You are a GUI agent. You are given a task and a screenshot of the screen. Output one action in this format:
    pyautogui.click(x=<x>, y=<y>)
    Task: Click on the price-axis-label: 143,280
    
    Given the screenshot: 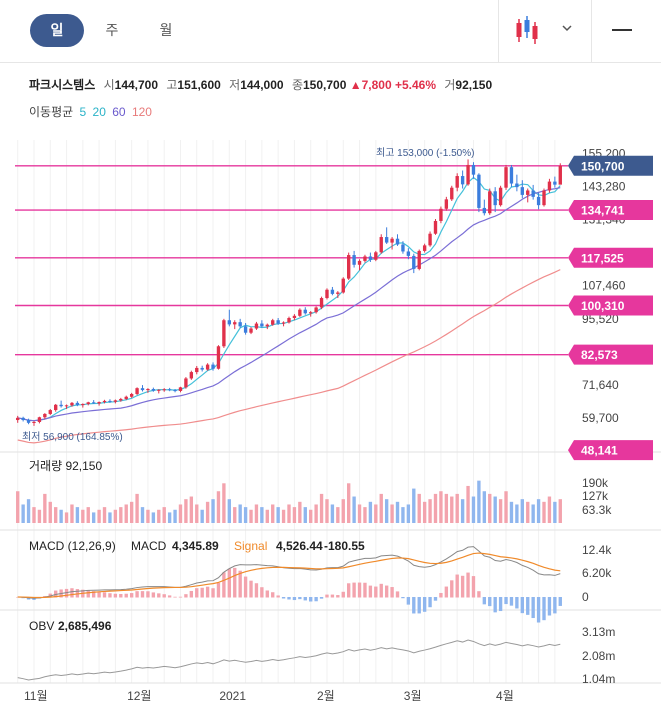 What is the action you would take?
    pyautogui.click(x=604, y=186)
    